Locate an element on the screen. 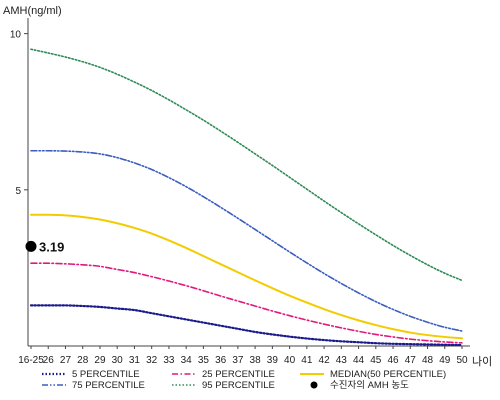  x-tick-label: 48 is located at coordinates (428, 360).